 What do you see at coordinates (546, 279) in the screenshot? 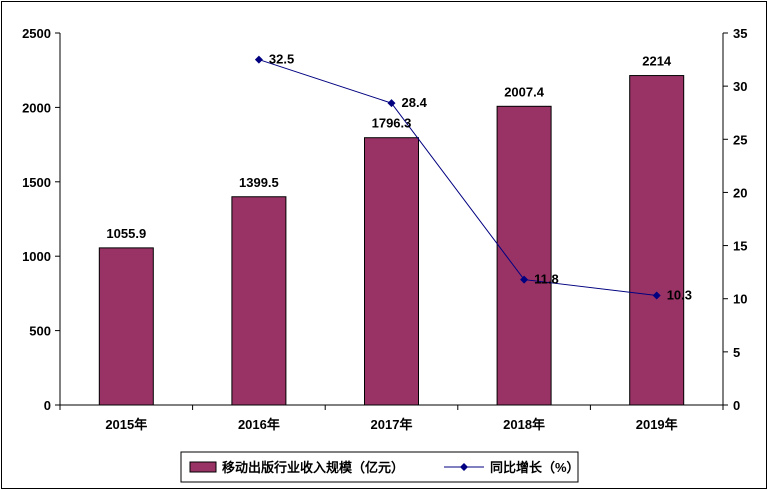
I see `line-data-label: 11.8` at bounding box center [546, 279].